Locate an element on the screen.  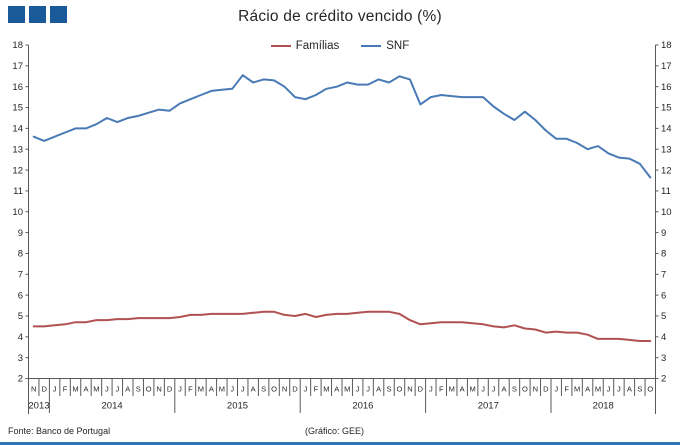
source-note: Fonte: Banco de Portugal is located at coordinates (59, 431).